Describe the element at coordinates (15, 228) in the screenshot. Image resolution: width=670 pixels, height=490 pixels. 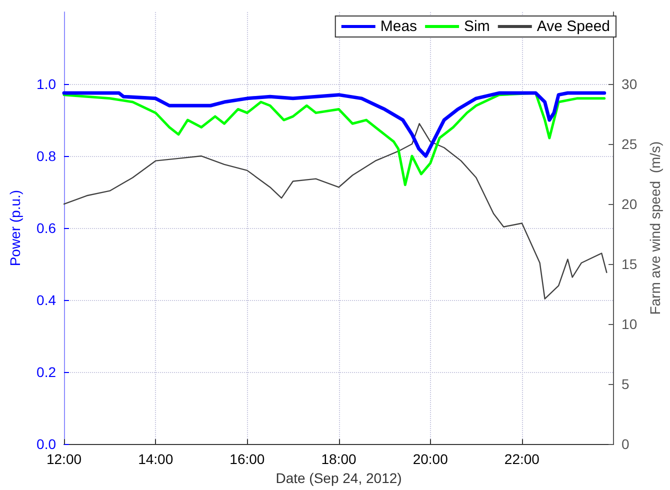
I see `y-axis-title: Power (p.u.)` at that location.